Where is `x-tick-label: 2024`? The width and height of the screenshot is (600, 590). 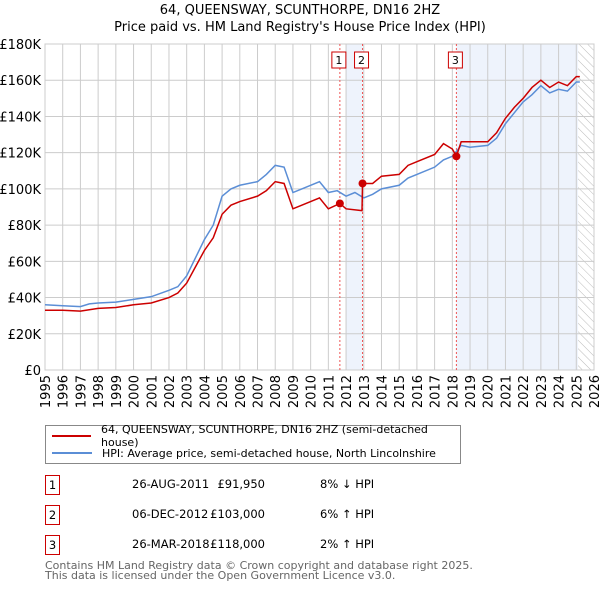
x-tick-label: 2024 is located at coordinates (560, 391).